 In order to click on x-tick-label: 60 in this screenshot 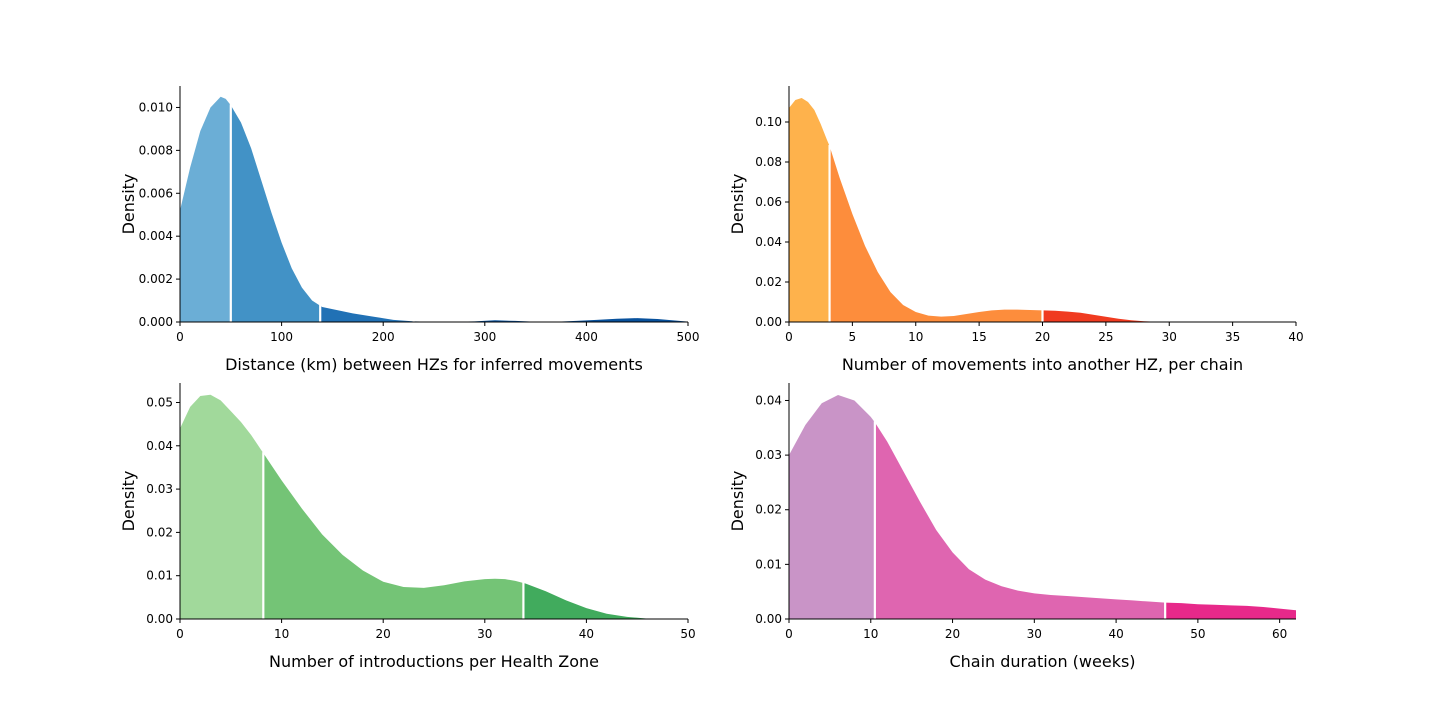, I will do `click(1279, 634)`.